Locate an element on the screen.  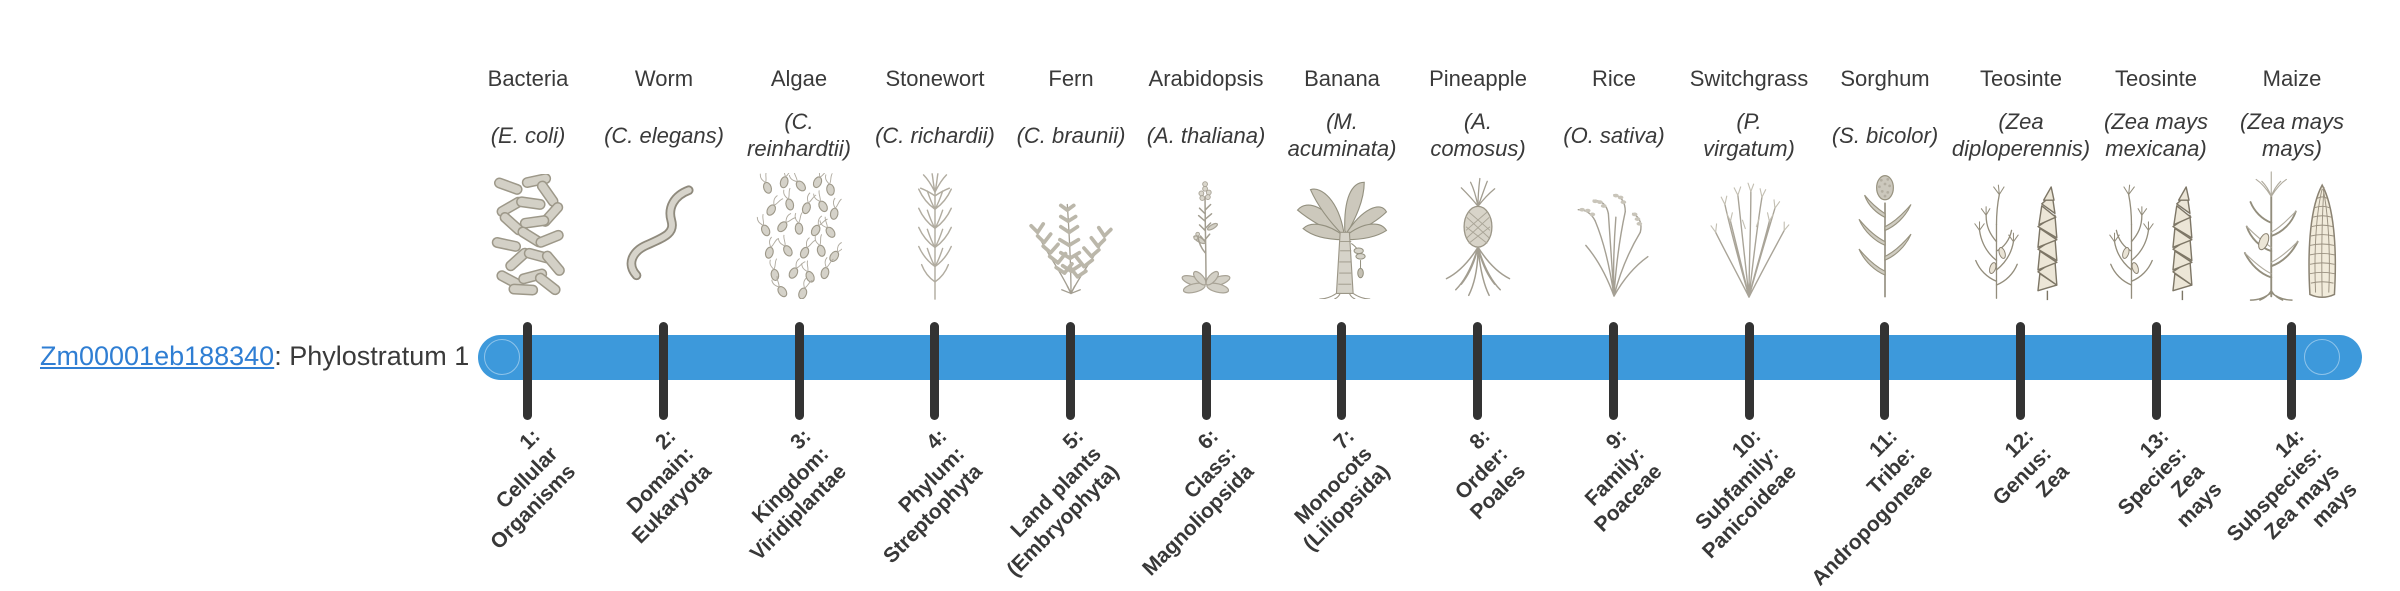
worm-icon is located at coordinates (664, 236).